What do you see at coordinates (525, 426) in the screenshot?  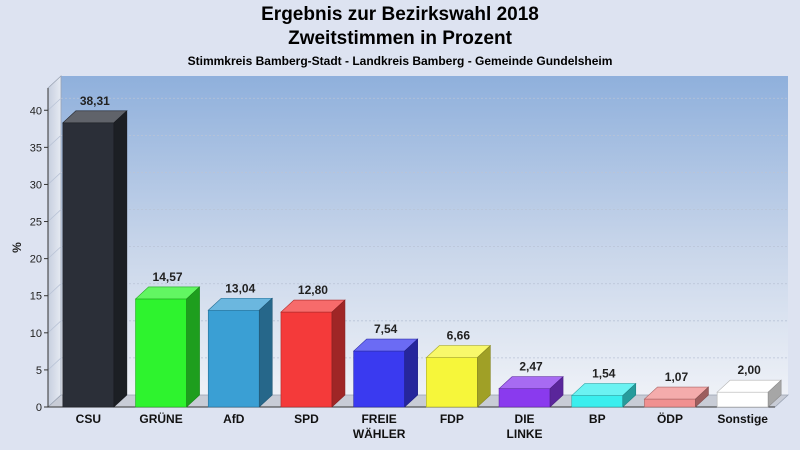 I see `x-tick-label: DIE LINKE` at bounding box center [525, 426].